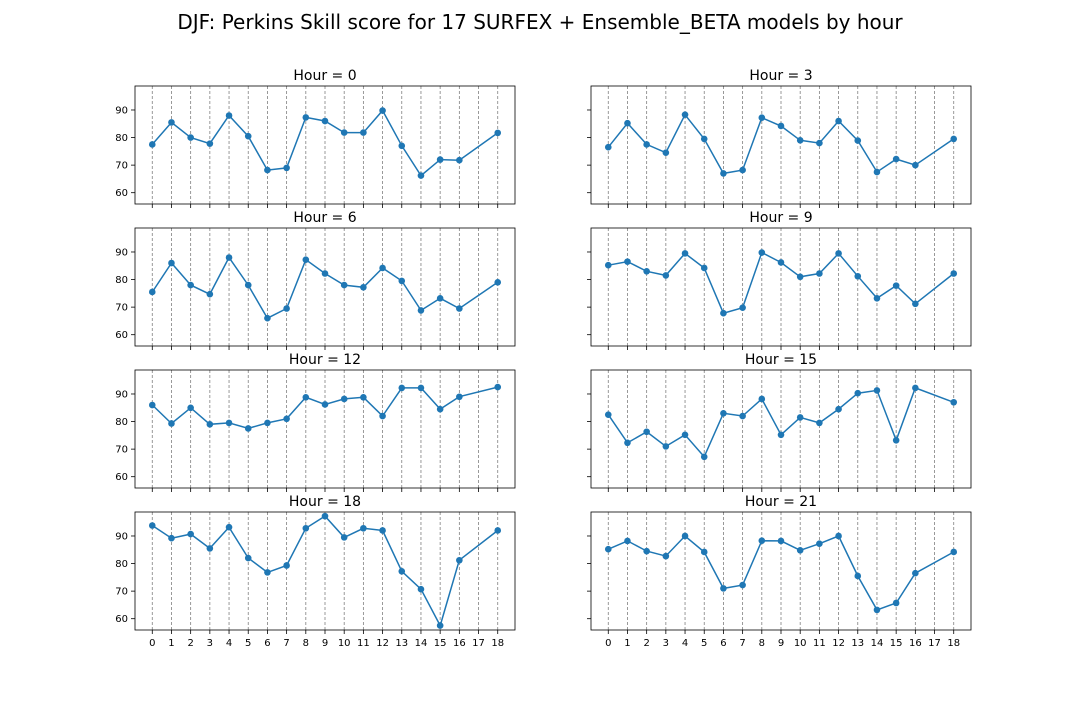 This screenshot has width=1080, height=720. Describe the element at coordinates (121, 477) in the screenshot. I see `y-tick-label: 60` at that location.